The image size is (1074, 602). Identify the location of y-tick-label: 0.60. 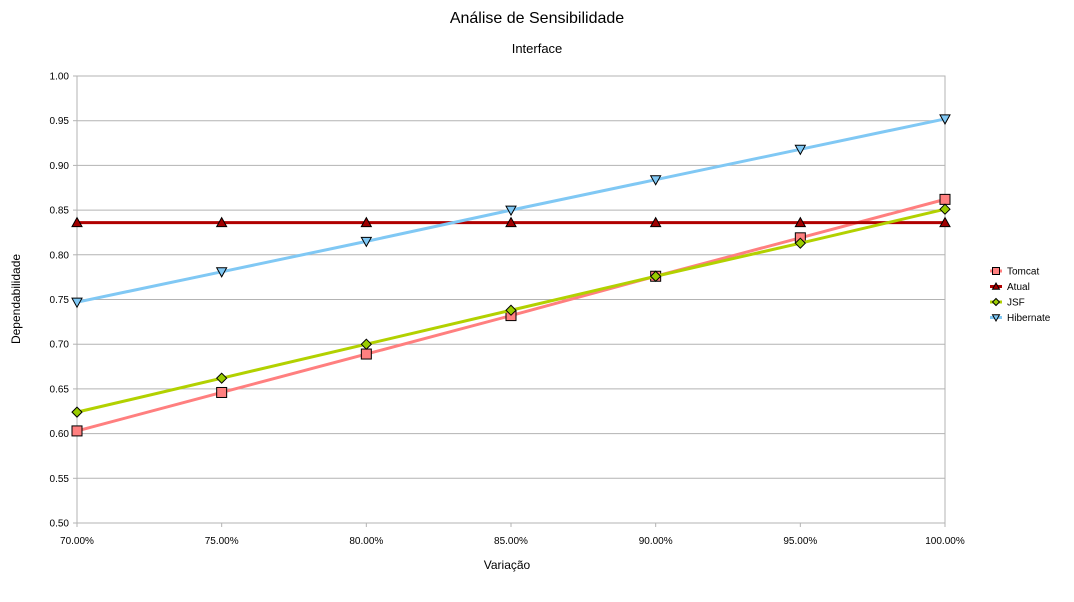
(60, 434).